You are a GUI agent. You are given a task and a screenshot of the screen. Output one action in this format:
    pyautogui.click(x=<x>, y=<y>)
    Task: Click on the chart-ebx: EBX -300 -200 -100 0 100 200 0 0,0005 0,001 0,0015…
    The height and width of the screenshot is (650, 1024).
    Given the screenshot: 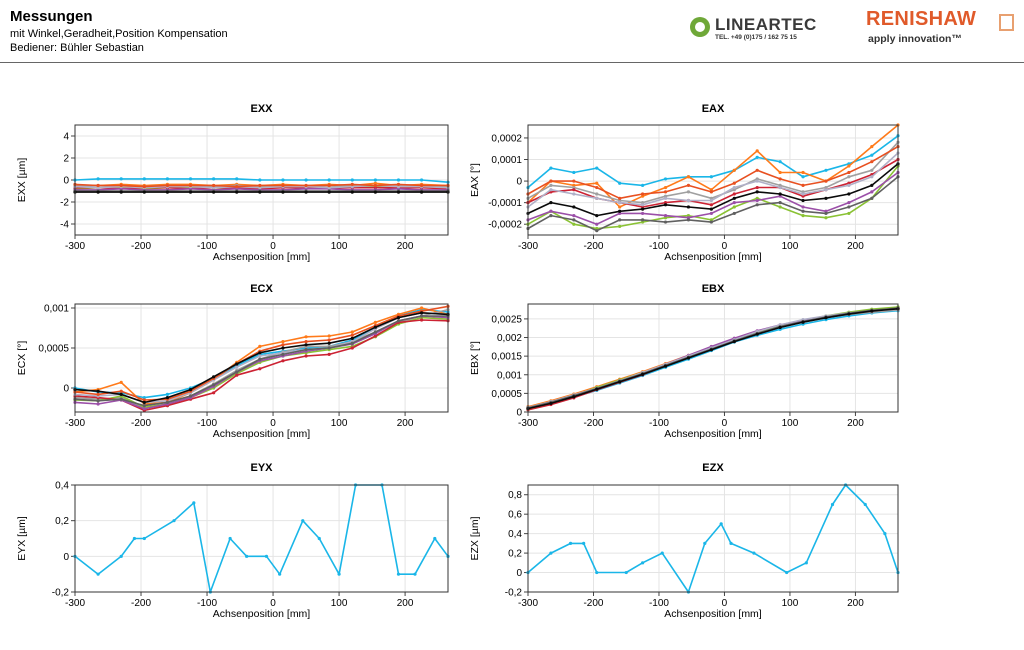 What is the action you would take?
    pyautogui.click(x=684, y=361)
    